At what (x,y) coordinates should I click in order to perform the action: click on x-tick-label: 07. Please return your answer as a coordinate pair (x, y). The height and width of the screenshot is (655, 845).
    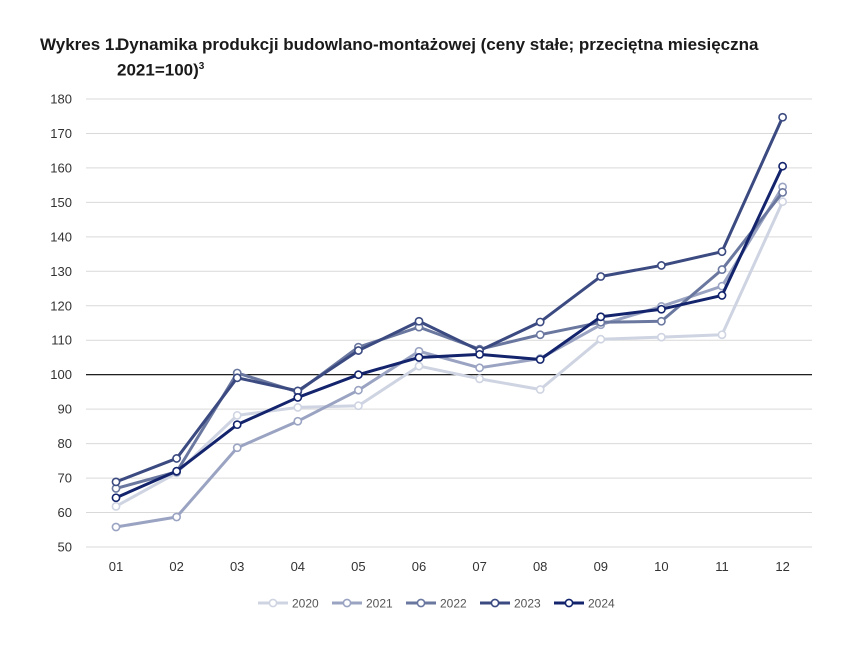
    Looking at the image, I should click on (479, 566).